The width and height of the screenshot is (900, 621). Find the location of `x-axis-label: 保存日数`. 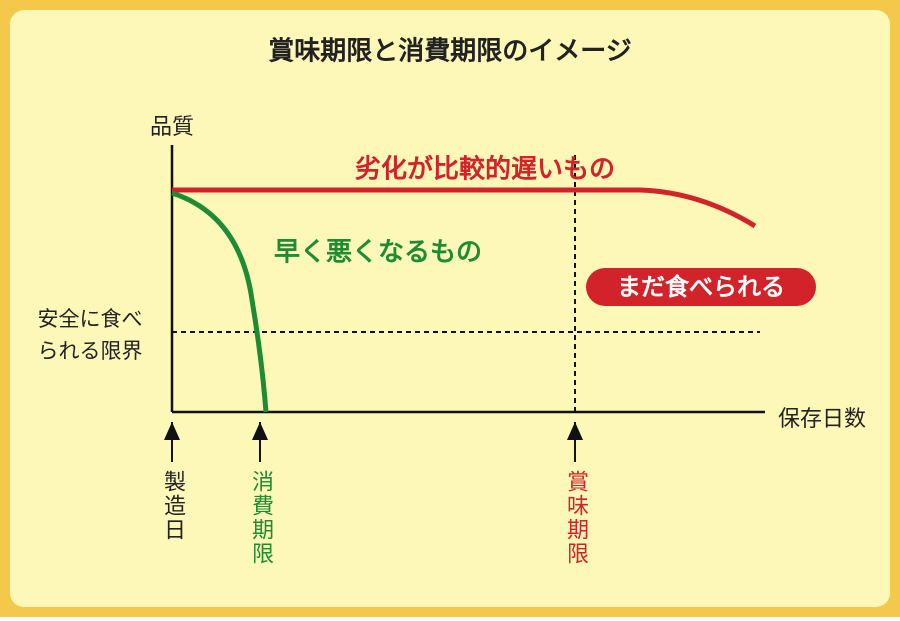

x-axis-label: 保存日数 is located at coordinates (822, 419).